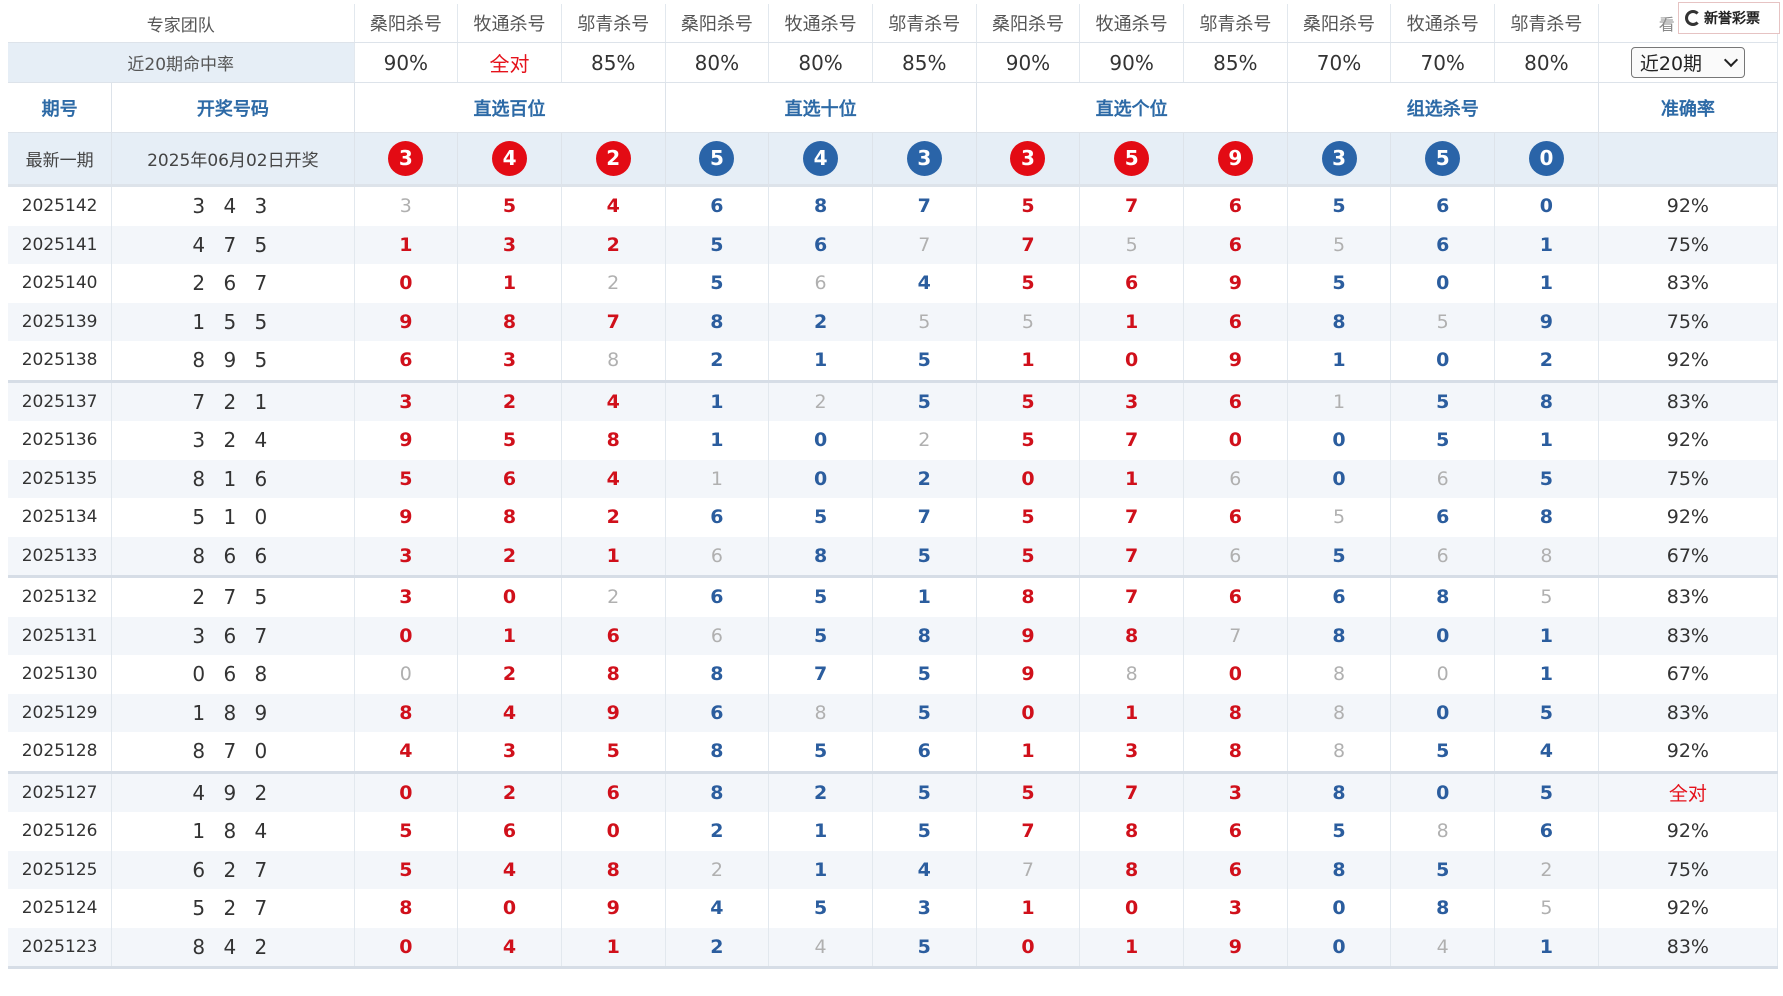 The height and width of the screenshot is (996, 1783). What do you see at coordinates (893, 205) in the screenshot?
I see `table-row: 2025142 3 4 3 3 5 4 6 8 7 5 7 6 5 6 0 92%` at bounding box center [893, 205].